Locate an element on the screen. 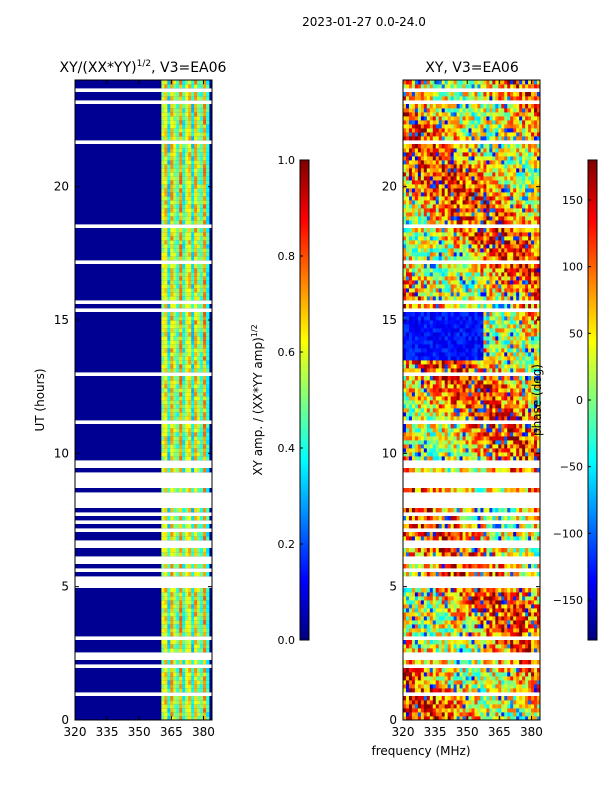 The height and width of the screenshot is (800, 600). suptitle: 2023-01-27 0.0-24.0 is located at coordinates (364, 22).